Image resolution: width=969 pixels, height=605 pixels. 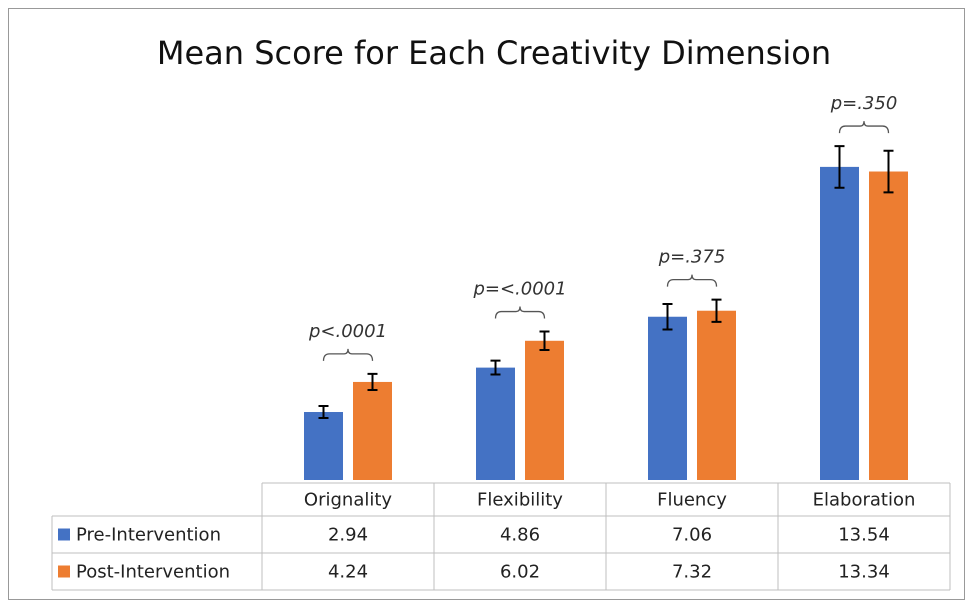 What do you see at coordinates (153, 572) in the screenshot?
I see `legend-label: Post-Intervention` at bounding box center [153, 572].